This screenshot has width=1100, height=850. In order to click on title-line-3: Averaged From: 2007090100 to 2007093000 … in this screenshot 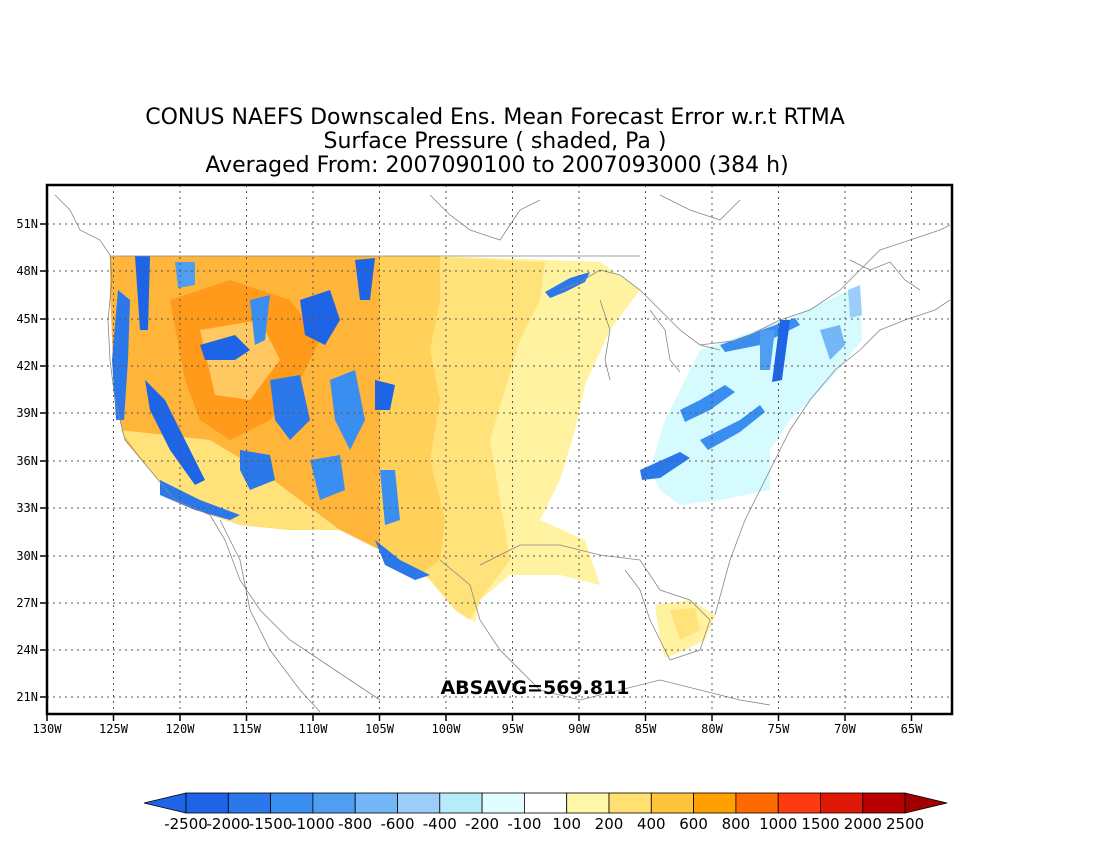, I will do `click(496, 165)`.